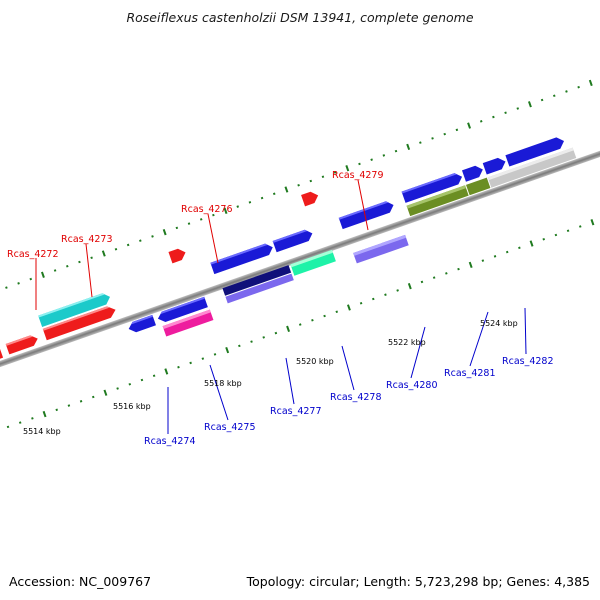 The height and width of the screenshot is (600, 600). Describe the element at coordinates (412, 385) in the screenshot. I see `gene-label-rcas-4280: Rcas_4280` at that location.